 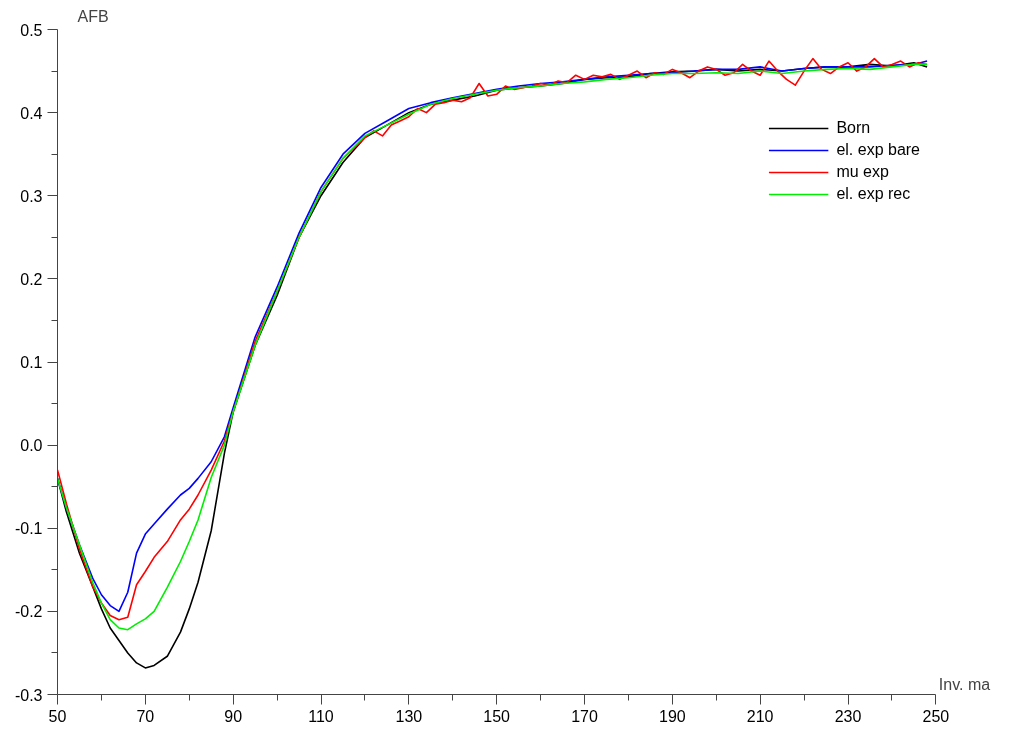 What do you see at coordinates (672, 716) in the screenshot?
I see `x-tick-label: 190` at bounding box center [672, 716].